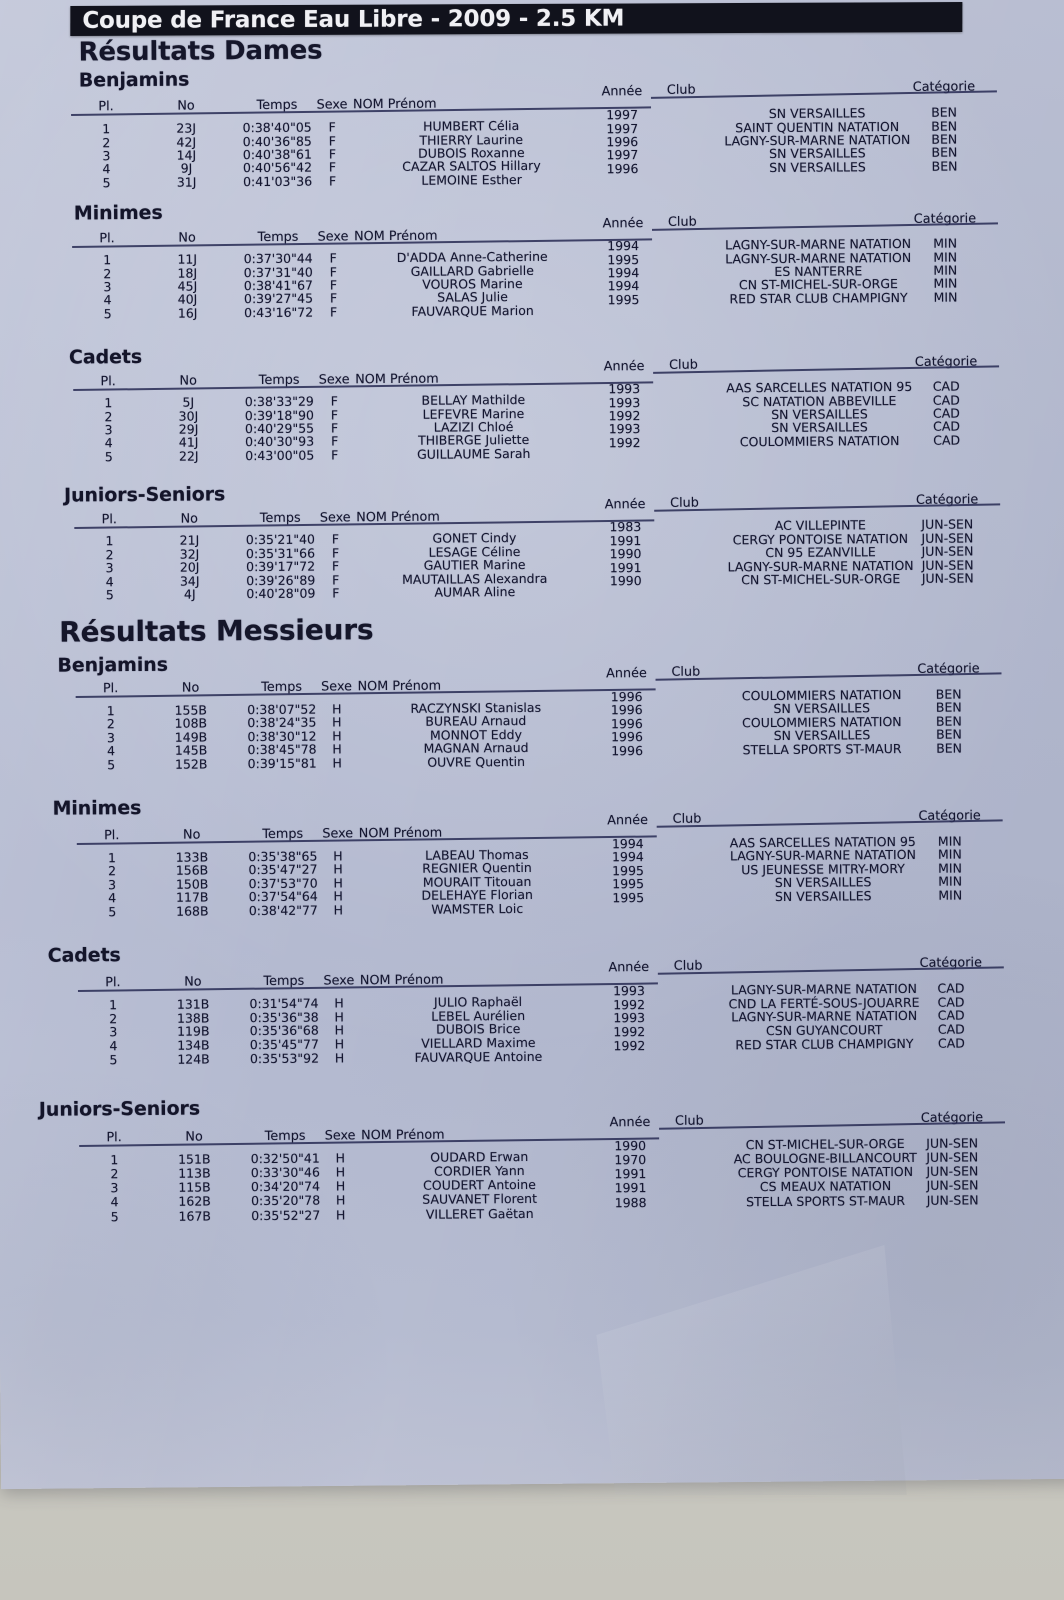 This screenshot has width=1064, height=1600. What do you see at coordinates (630, 1202) in the screenshot?
I see `cell-annee: 1988` at bounding box center [630, 1202].